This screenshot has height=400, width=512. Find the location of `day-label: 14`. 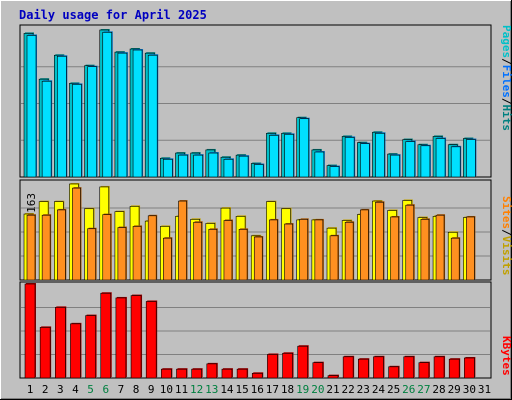

day-label: 14 is located at coordinates (227, 389).